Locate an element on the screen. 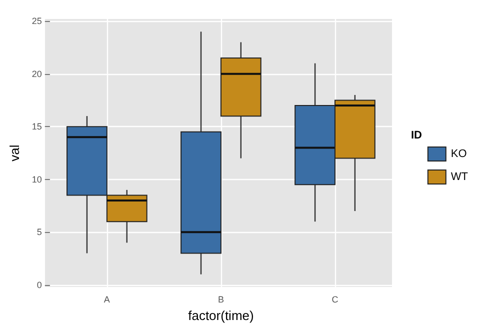  y-tick-label: 15 is located at coordinates (37, 127).